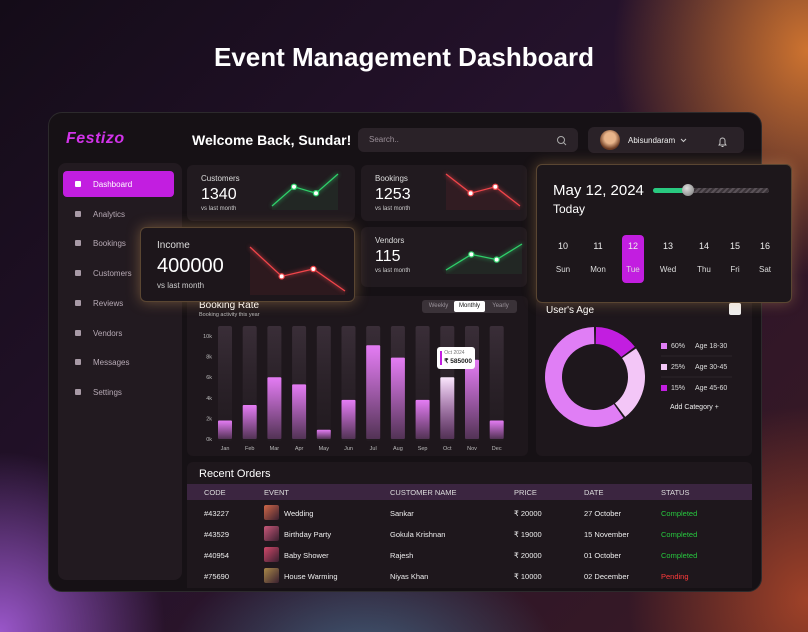  Describe the element at coordinates (108, 333) in the screenshot. I see `nav-label: Vendors` at that location.